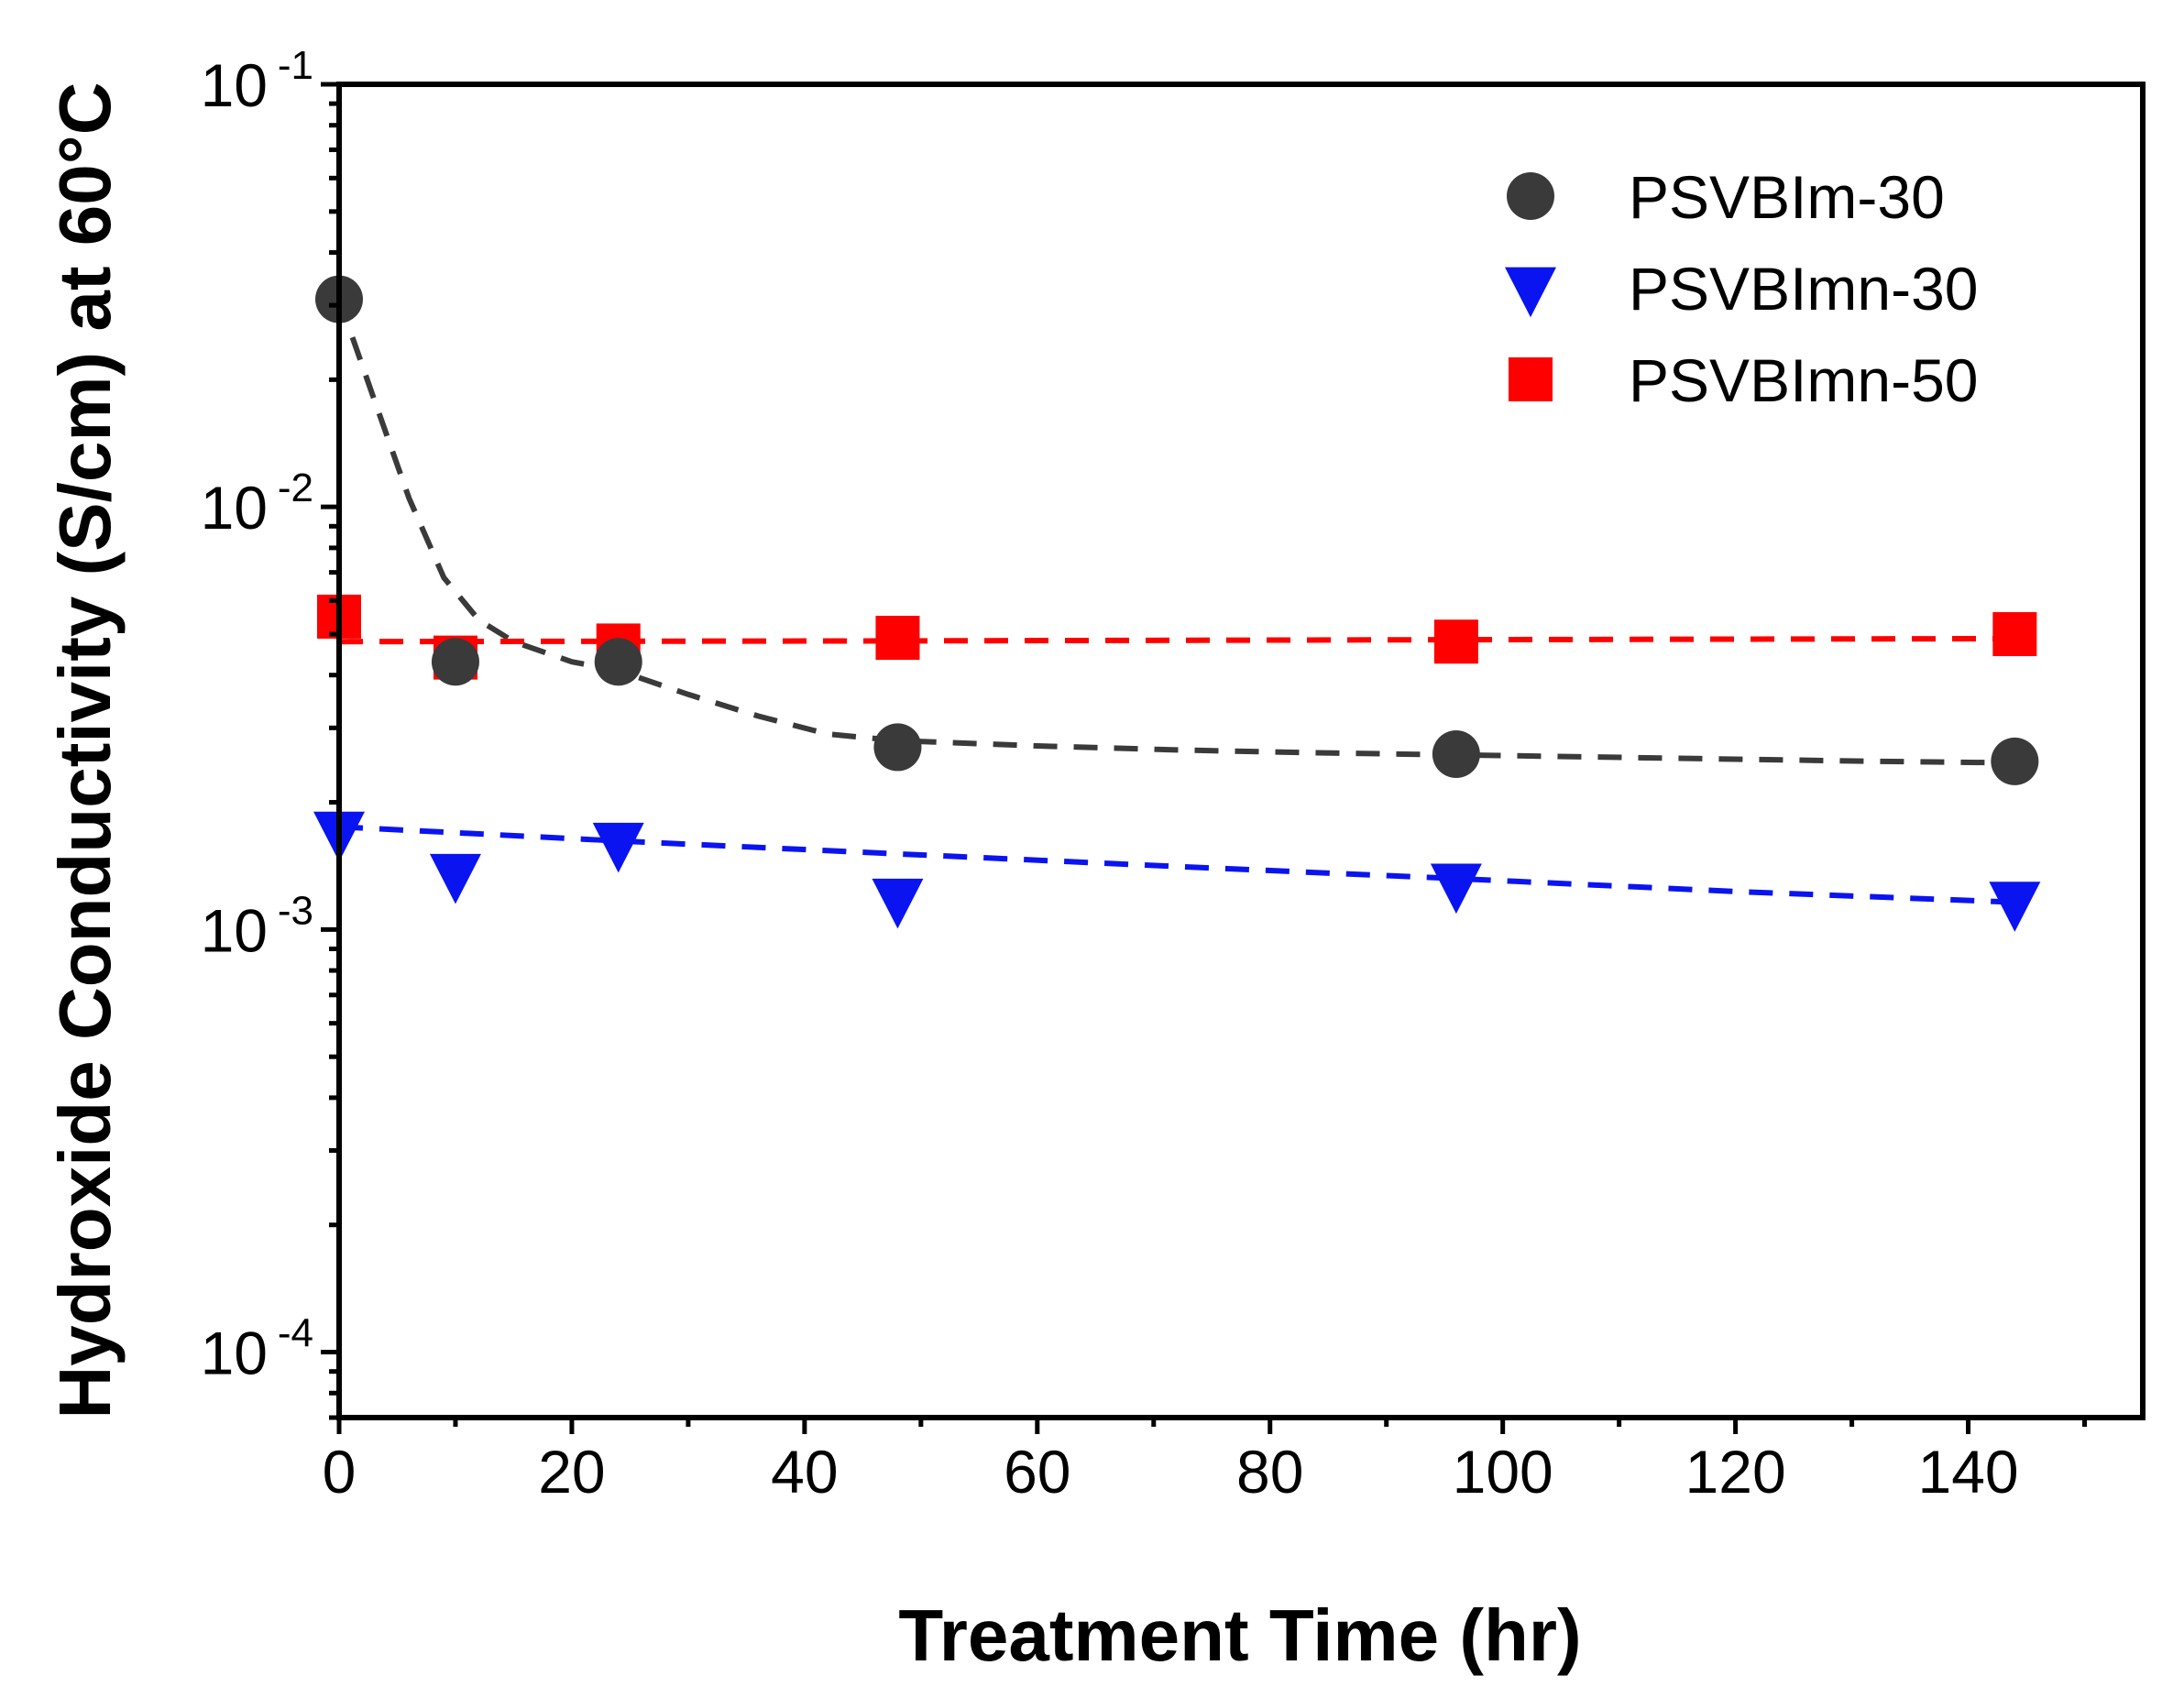 This screenshot has width=2184, height=1698. Describe the element at coordinates (295, 910) in the screenshot. I see `y-tick-exponent: -3` at that location.